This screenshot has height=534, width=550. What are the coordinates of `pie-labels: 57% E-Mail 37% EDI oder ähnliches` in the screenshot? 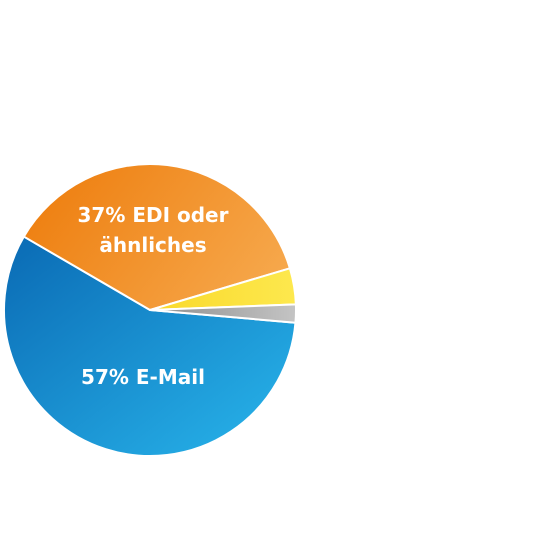 It's located at (153, 296).